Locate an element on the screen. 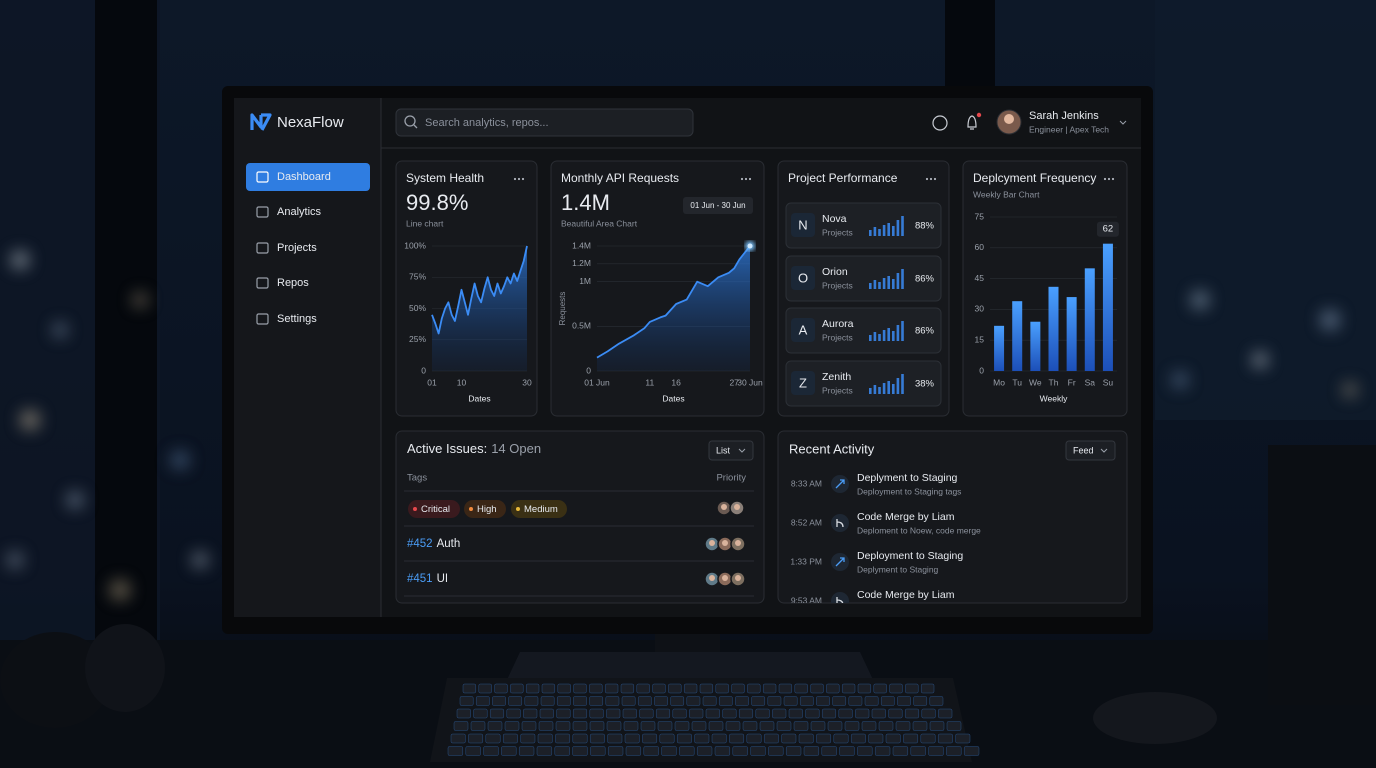  chart-subtitle: Beautiful Area Chart is located at coordinates (599, 223).